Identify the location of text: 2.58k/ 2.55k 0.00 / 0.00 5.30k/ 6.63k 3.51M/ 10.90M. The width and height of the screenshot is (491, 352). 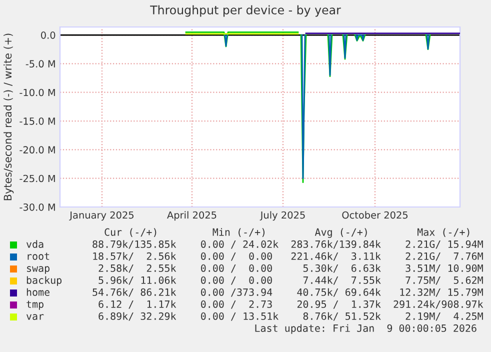
(290, 268).